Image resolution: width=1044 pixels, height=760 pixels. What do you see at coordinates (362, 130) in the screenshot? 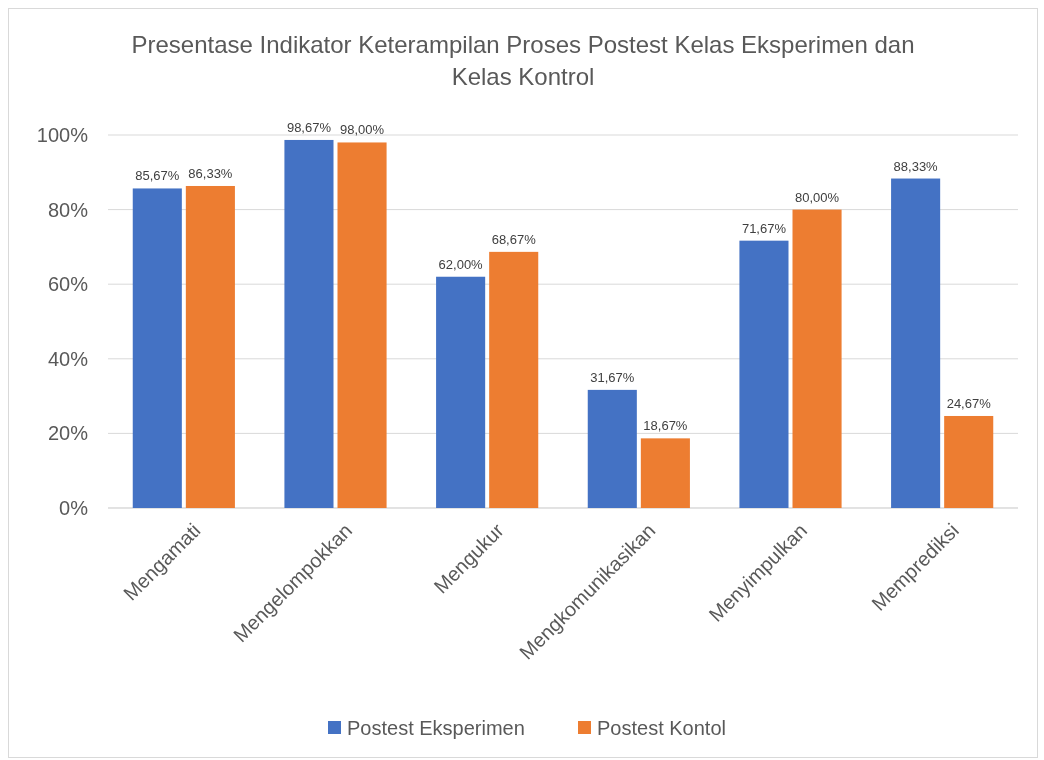
I see `data-label: 98,00%` at bounding box center [362, 130].